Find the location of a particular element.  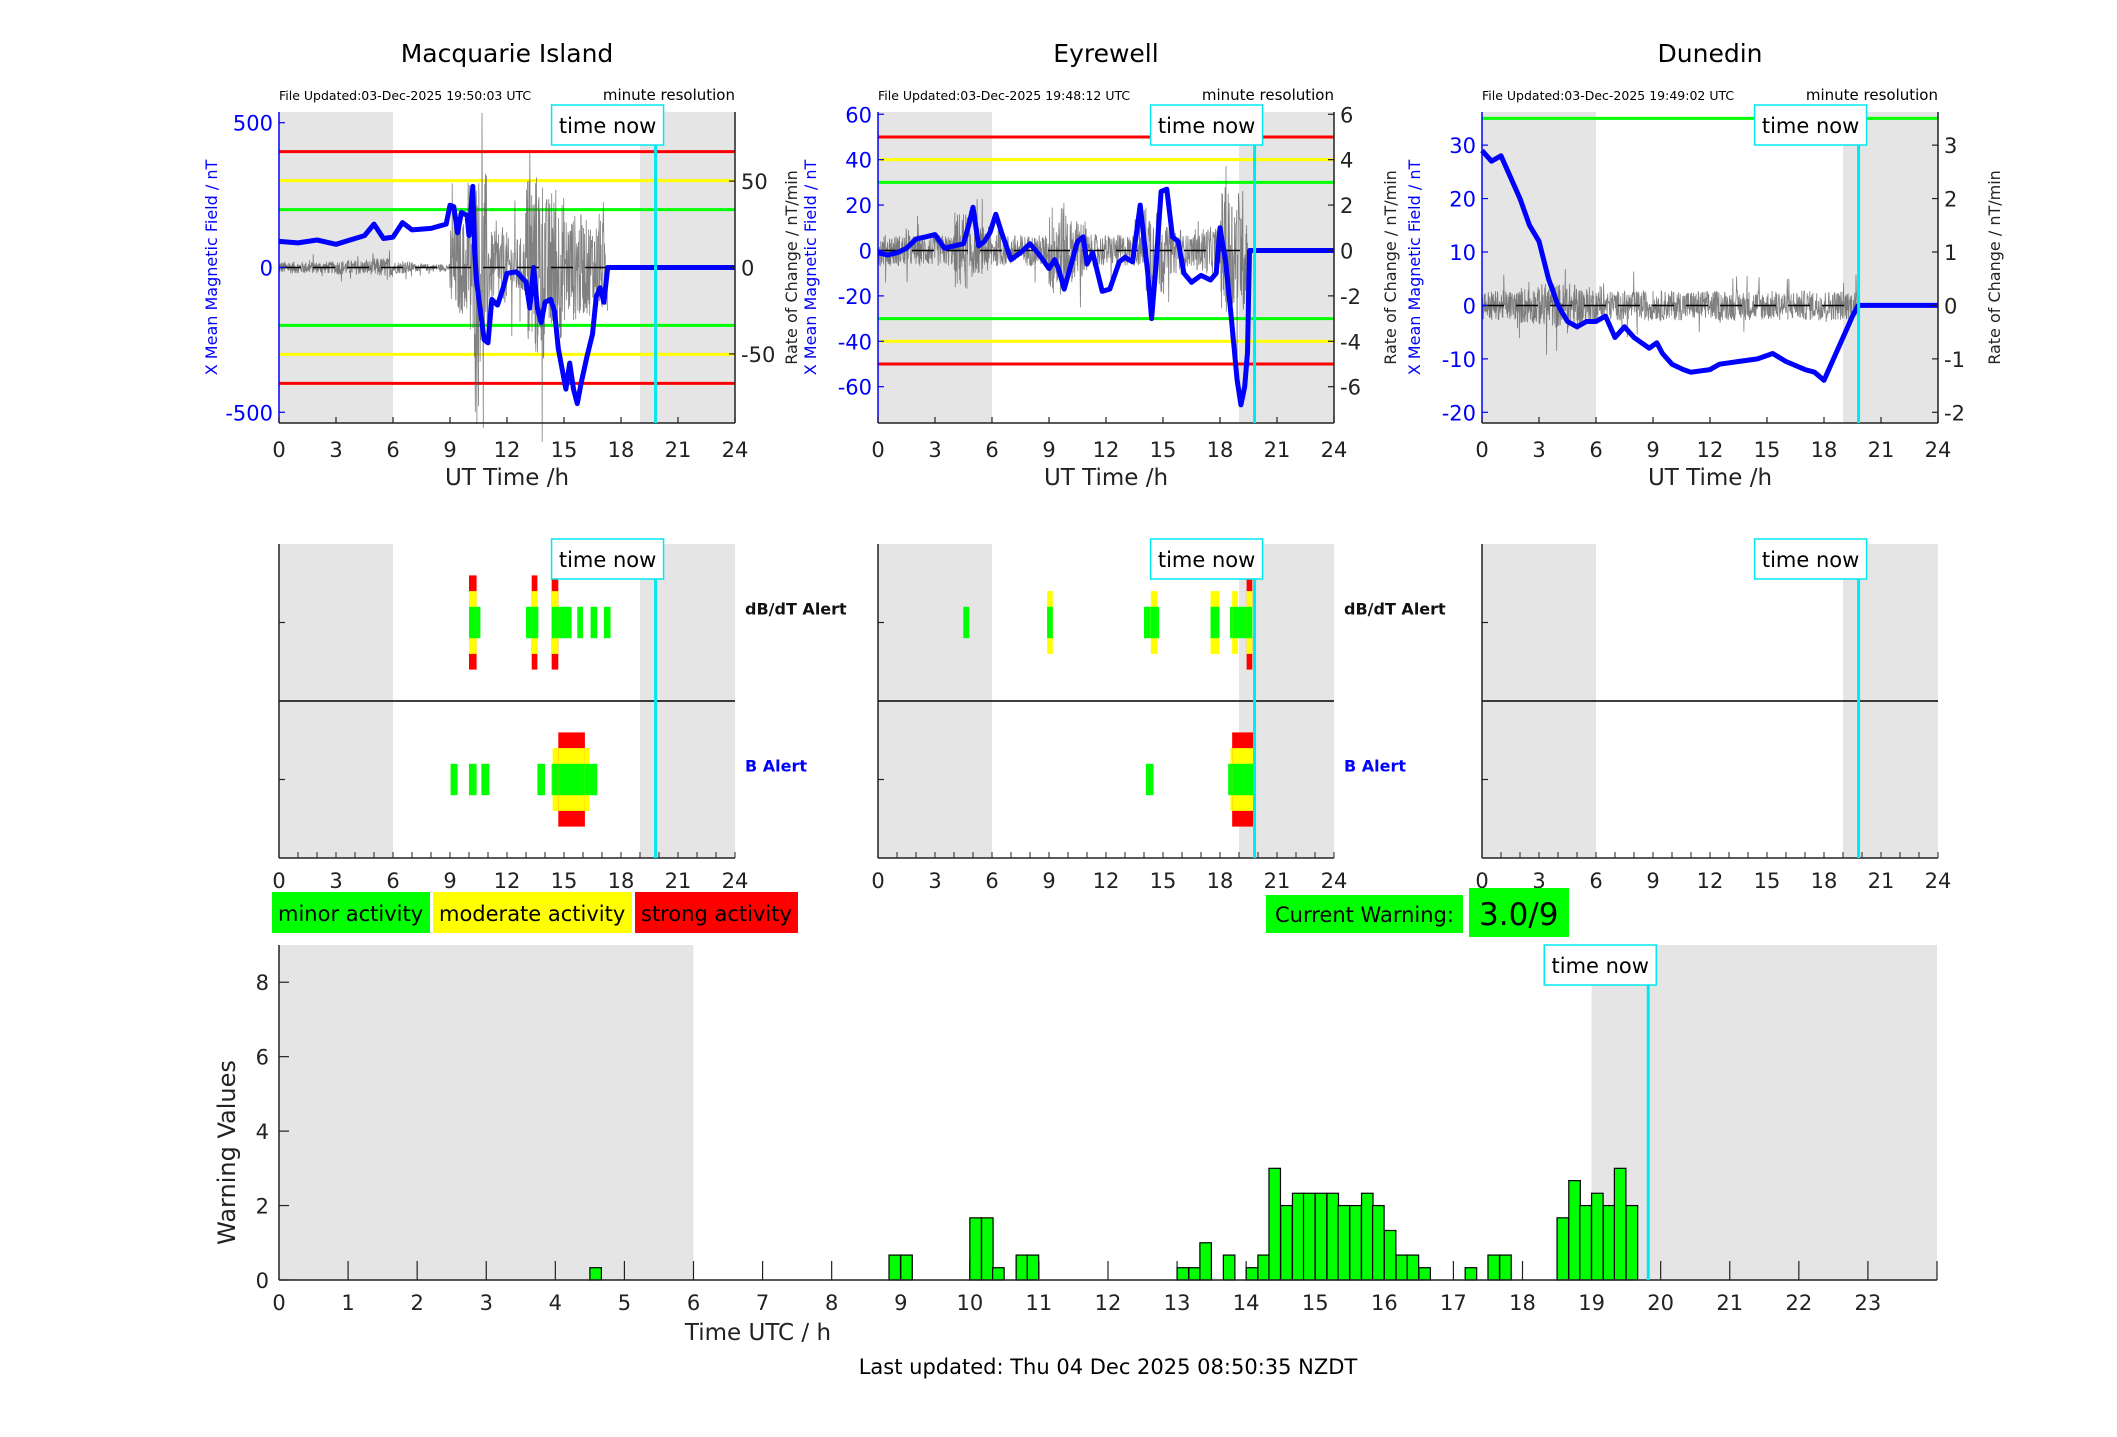

y-left-tick-label: -20 is located at coordinates (855, 297).